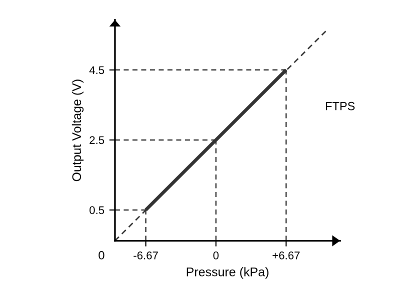 The width and height of the screenshot is (402, 301). I want to click on y-tick-label: 4.5, so click(96, 70).